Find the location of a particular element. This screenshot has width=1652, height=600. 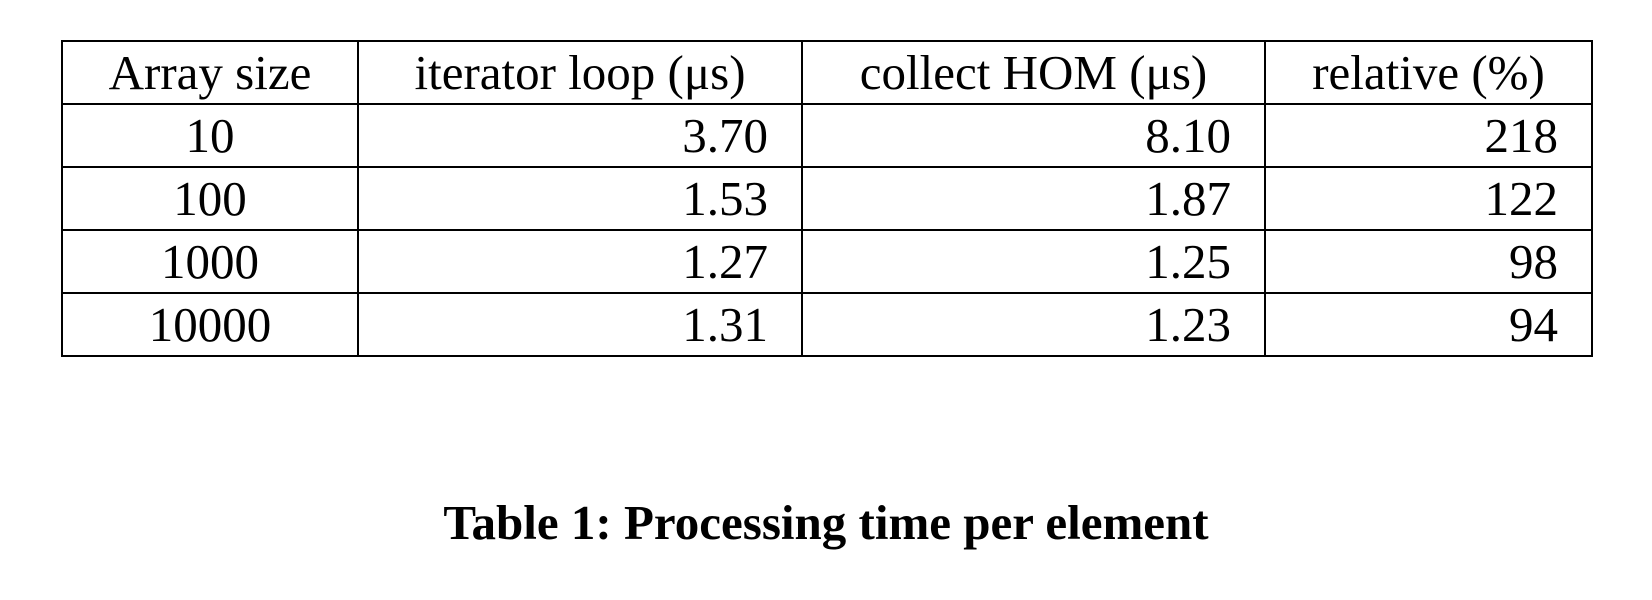

cell-array-size: 10000 is located at coordinates (210, 324).